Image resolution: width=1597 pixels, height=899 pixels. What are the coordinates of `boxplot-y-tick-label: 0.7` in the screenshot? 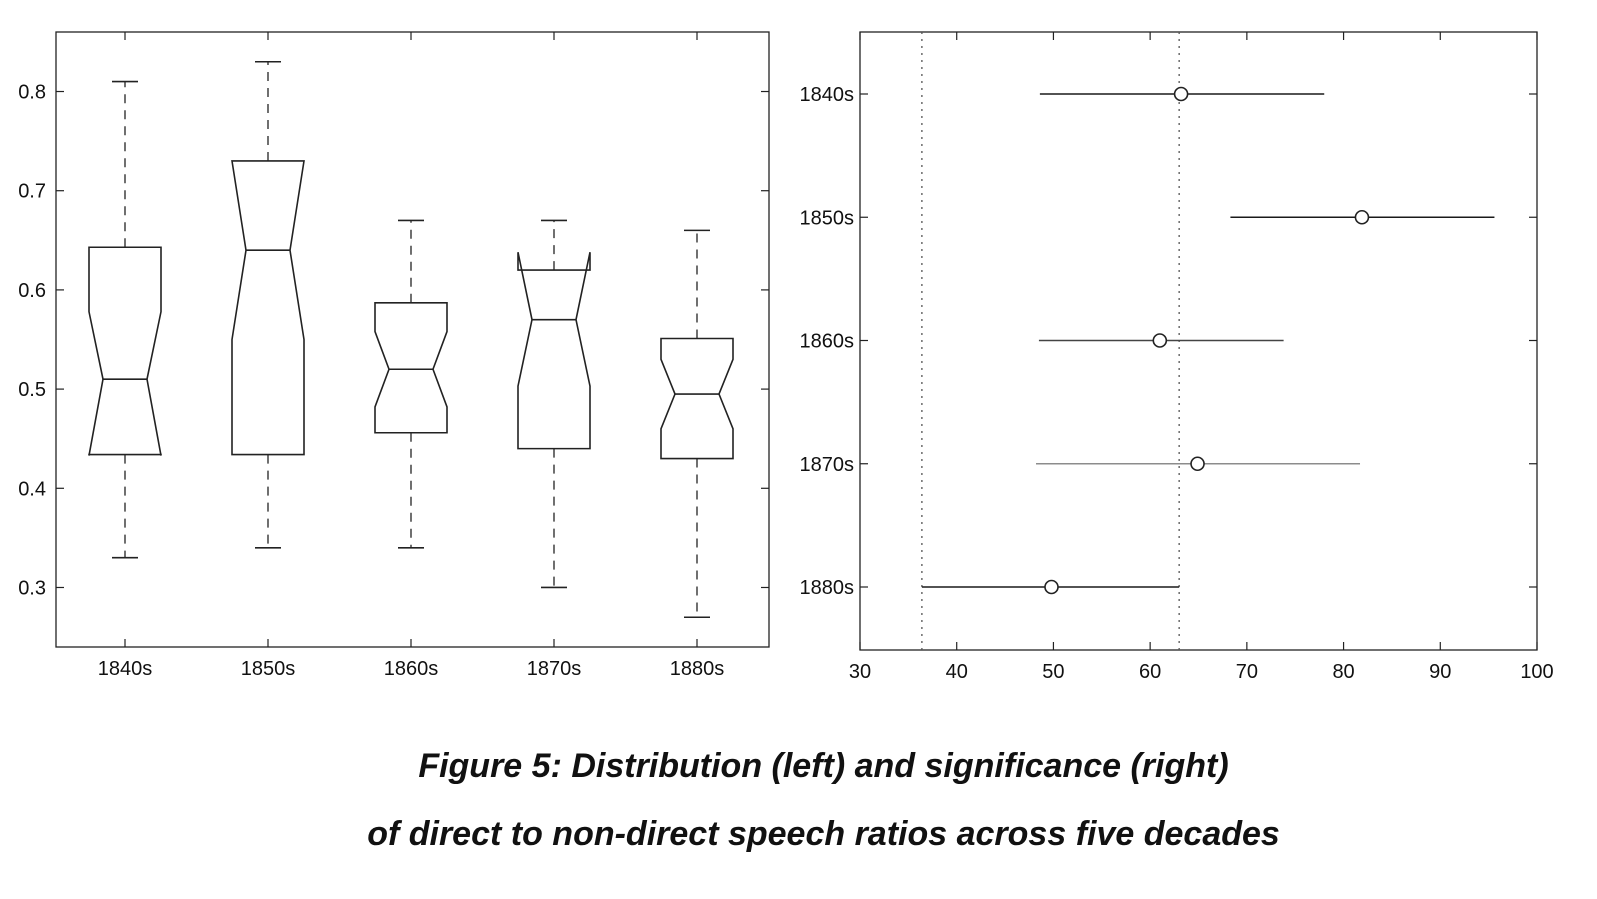 It's located at (32, 192).